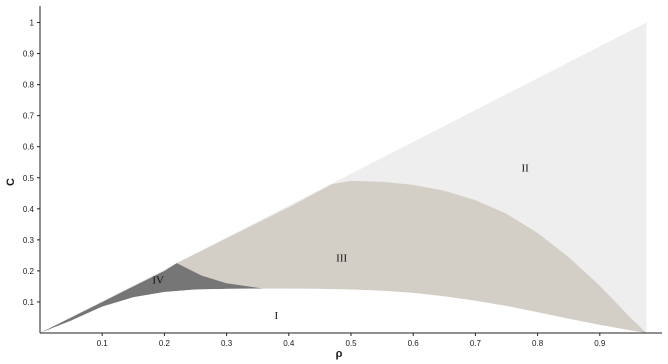 This screenshot has height=364, width=668. I want to click on region-i-area, so click(343, 310).